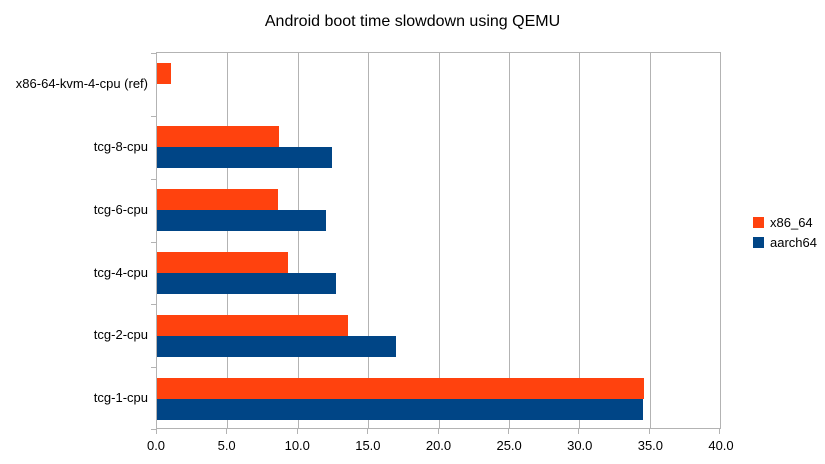  I want to click on x-axis-label-20.0: 20.0, so click(438, 445).